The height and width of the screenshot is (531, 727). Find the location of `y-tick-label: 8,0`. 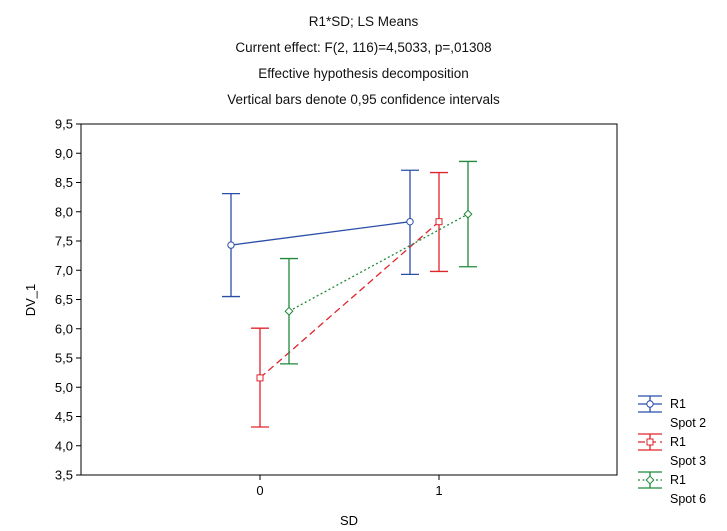

y-tick-label: 8,0 is located at coordinates (64, 211).